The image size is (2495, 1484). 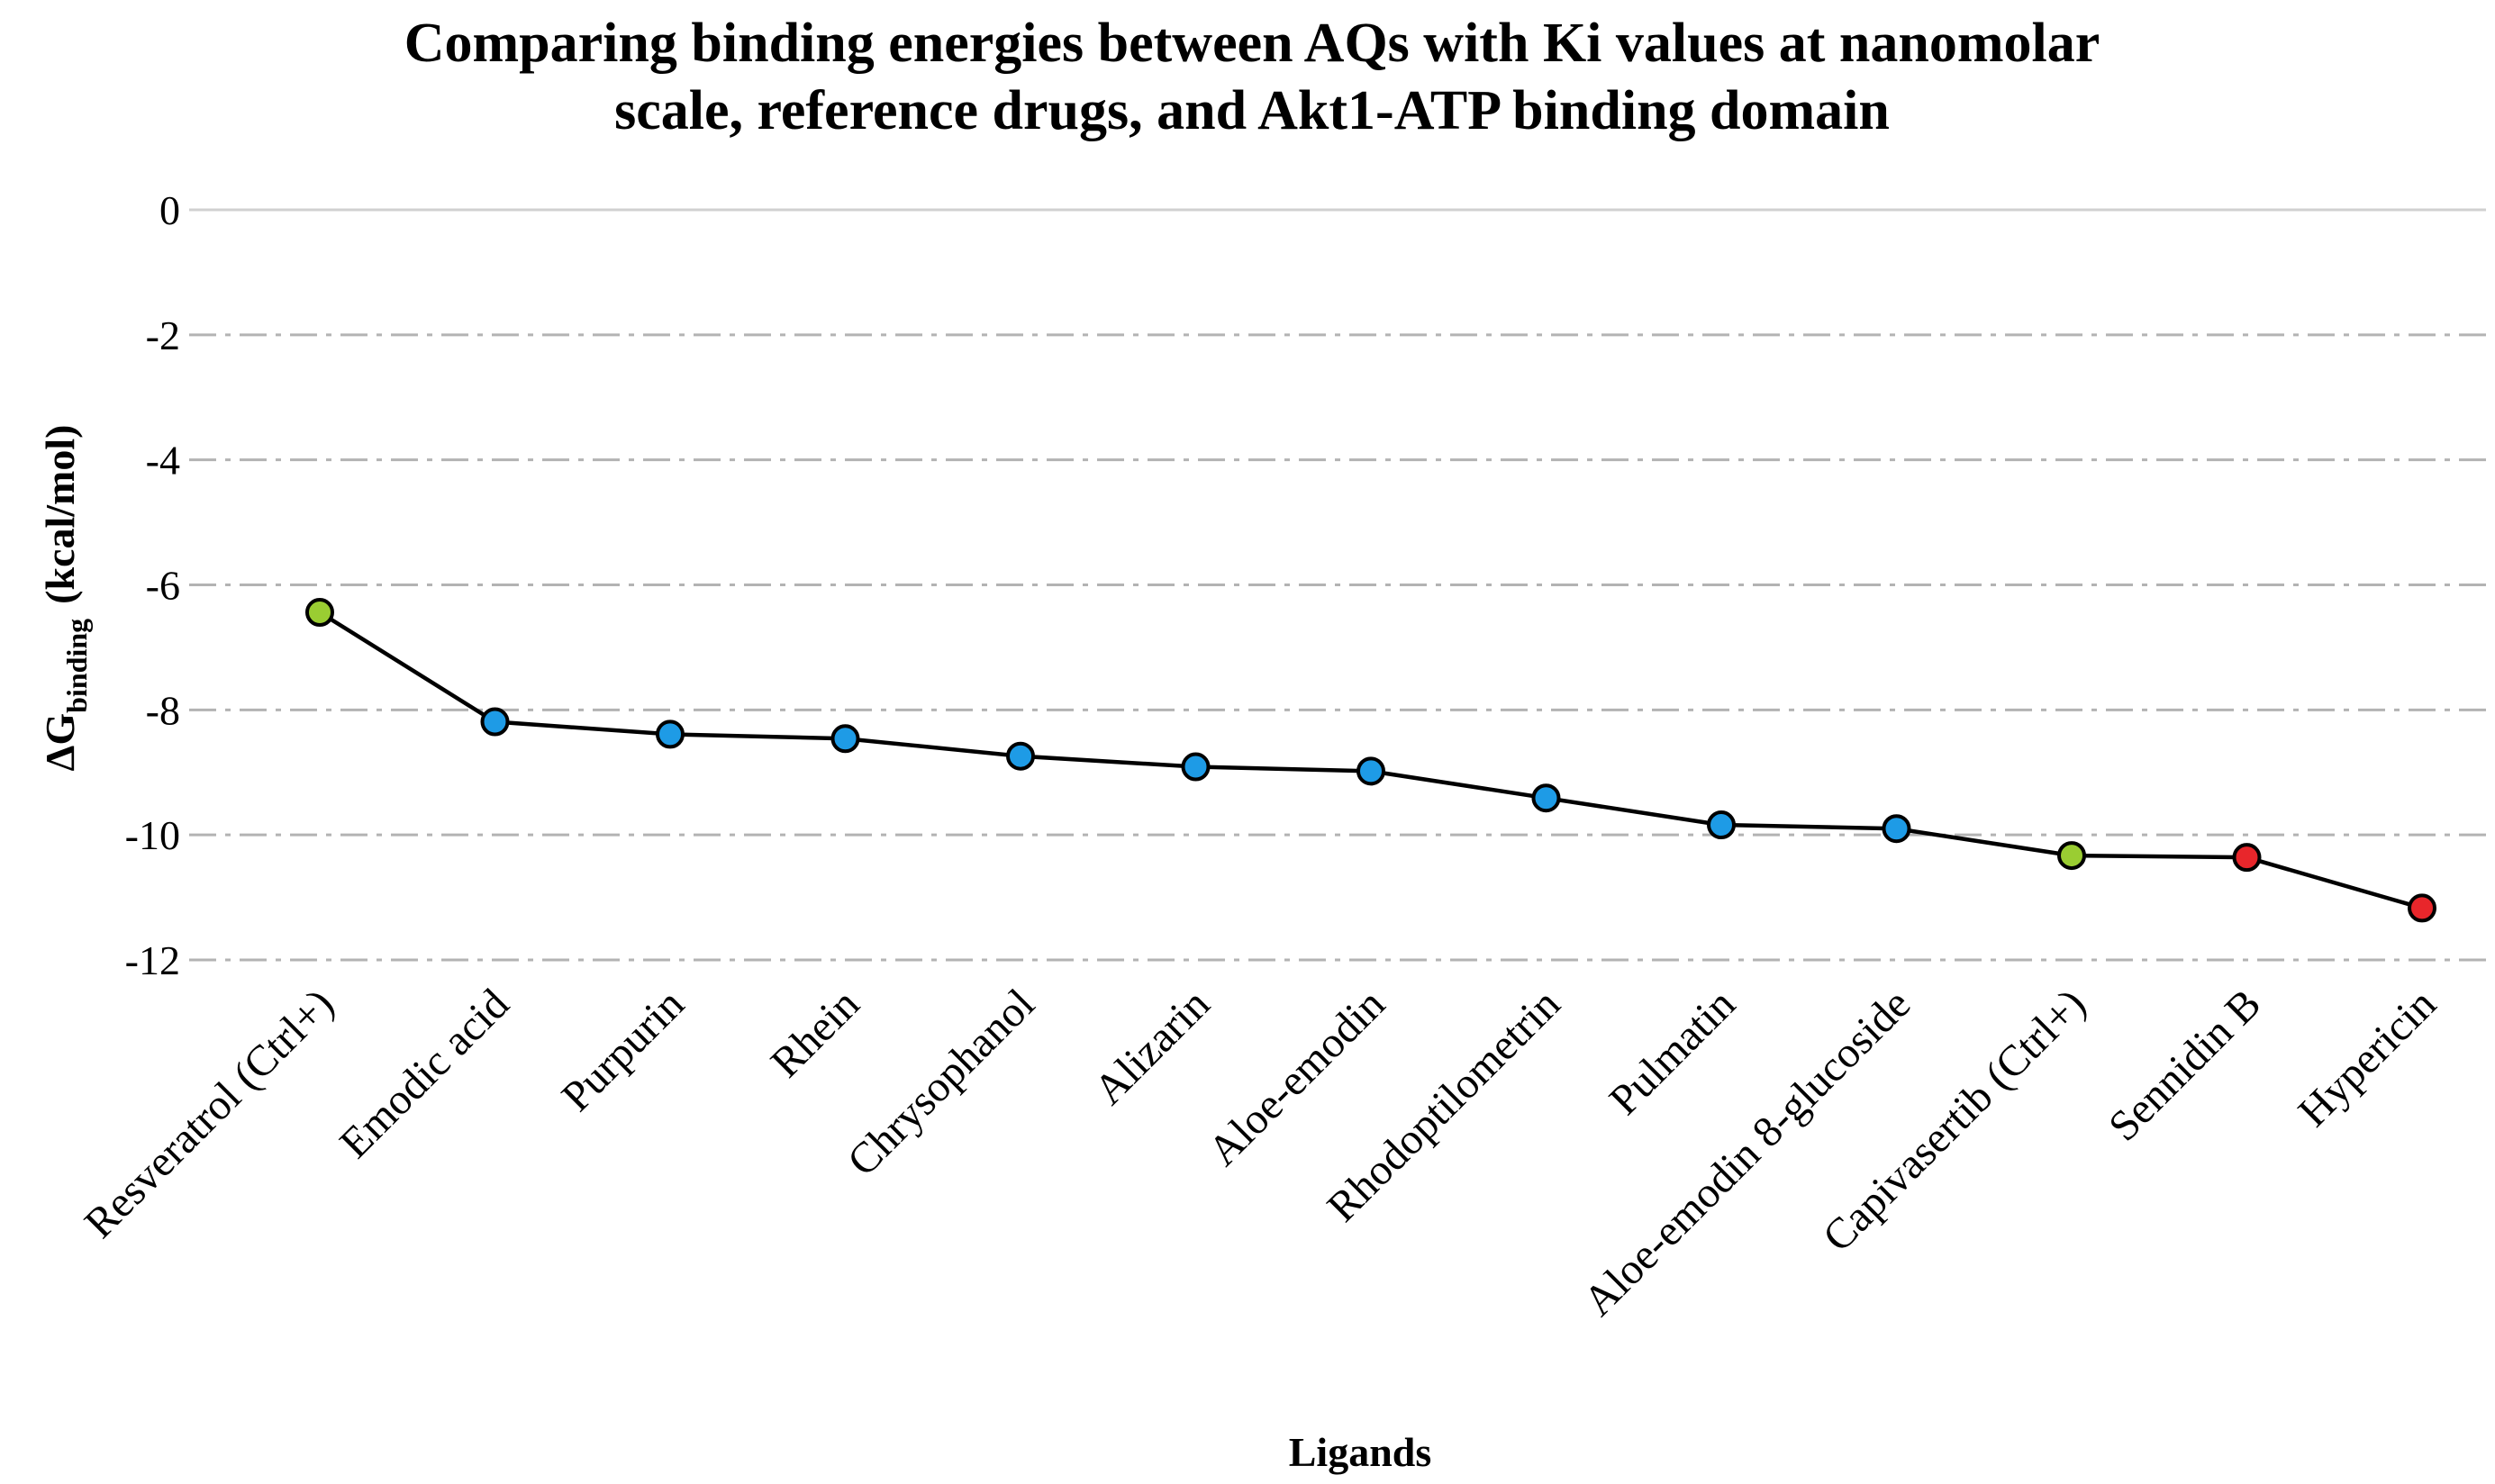 What do you see at coordinates (1360, 1452) in the screenshot?
I see `x-axis-title: Ligands` at bounding box center [1360, 1452].